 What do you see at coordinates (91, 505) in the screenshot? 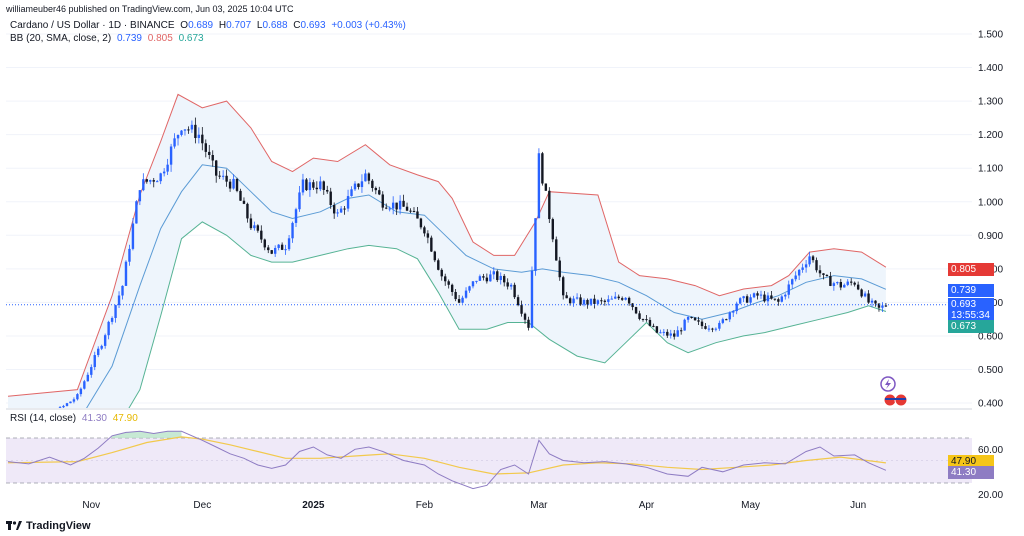
I see `time-tick: Nov` at bounding box center [91, 505].